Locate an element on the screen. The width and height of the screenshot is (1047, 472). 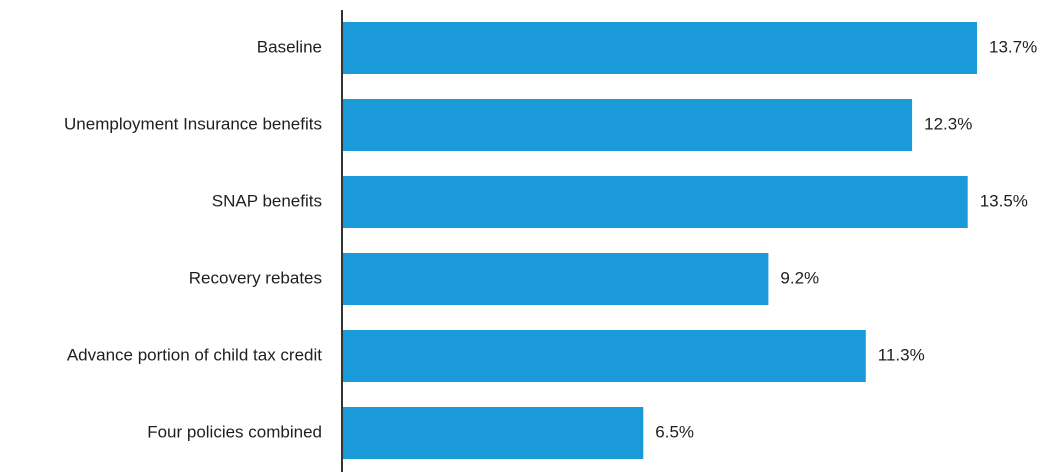
value-label-3: 9.2% is located at coordinates (799, 277).